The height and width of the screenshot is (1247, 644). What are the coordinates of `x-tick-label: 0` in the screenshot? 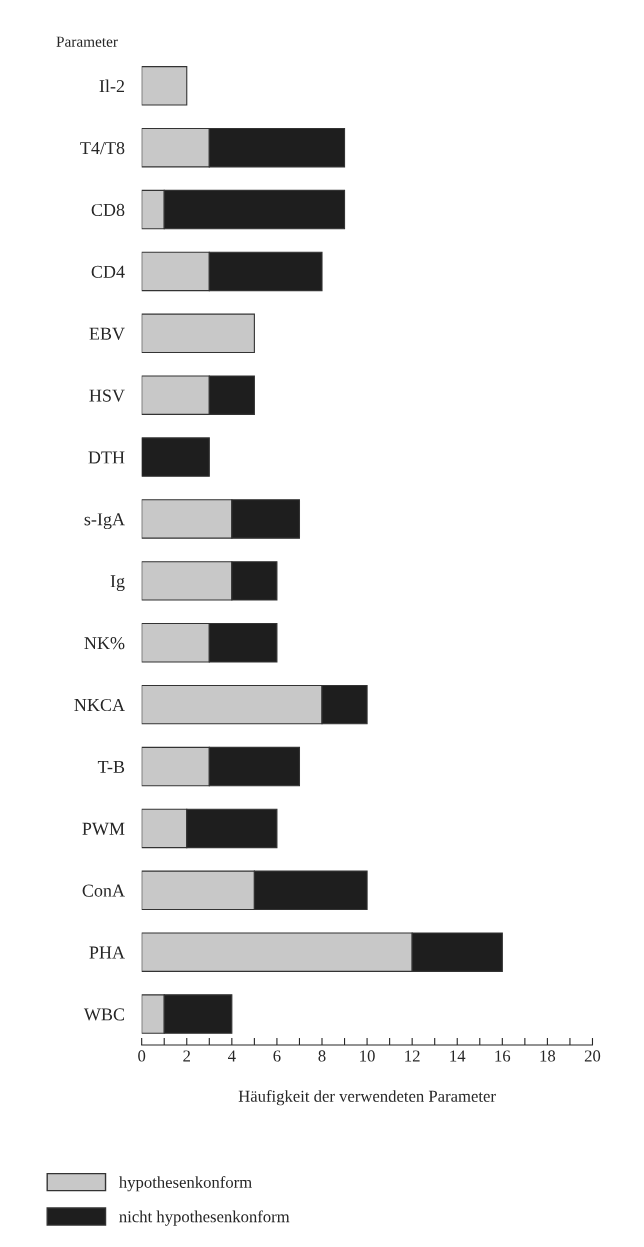 It's located at (142, 1056).